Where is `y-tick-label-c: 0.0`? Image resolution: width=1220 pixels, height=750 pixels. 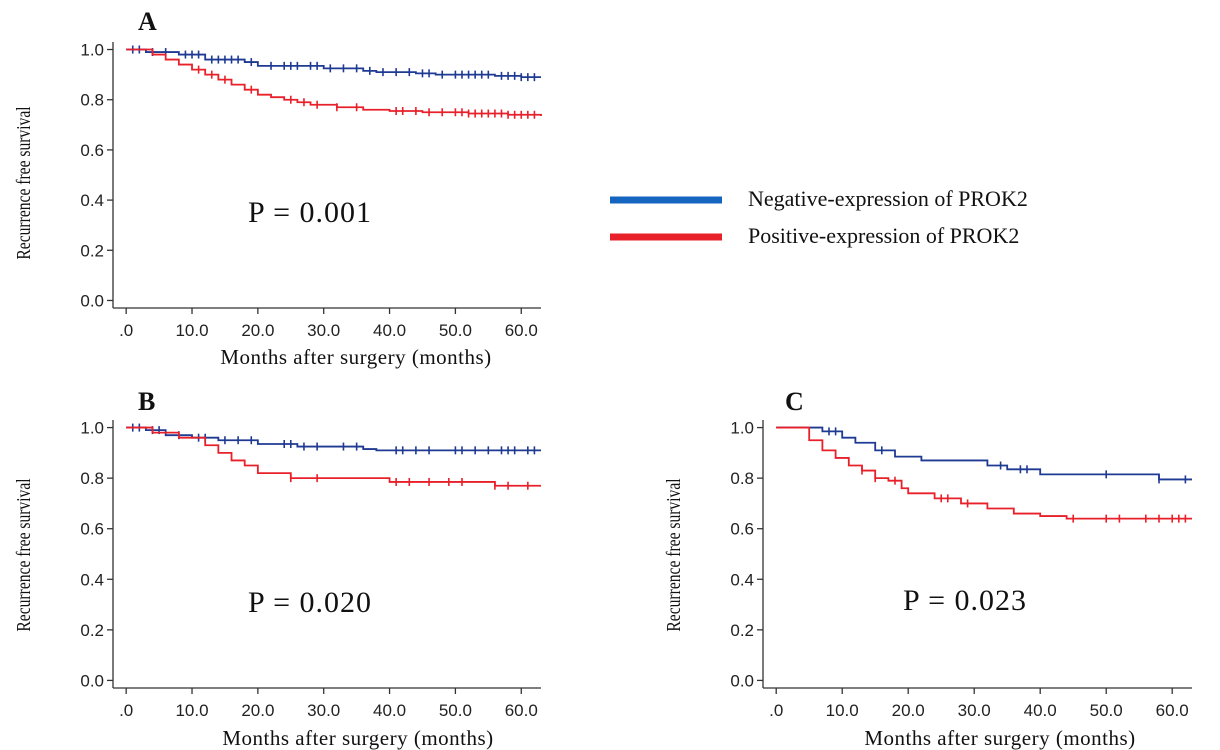 y-tick-label-c: 0.0 is located at coordinates (742, 680).